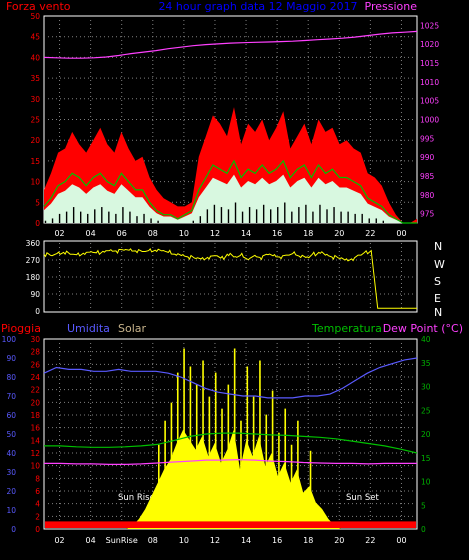 The width and height of the screenshot is (469, 560). What do you see at coordinates (37, 202) in the screenshot?
I see `wind-y-tick-label: 5` at bounding box center [37, 202].